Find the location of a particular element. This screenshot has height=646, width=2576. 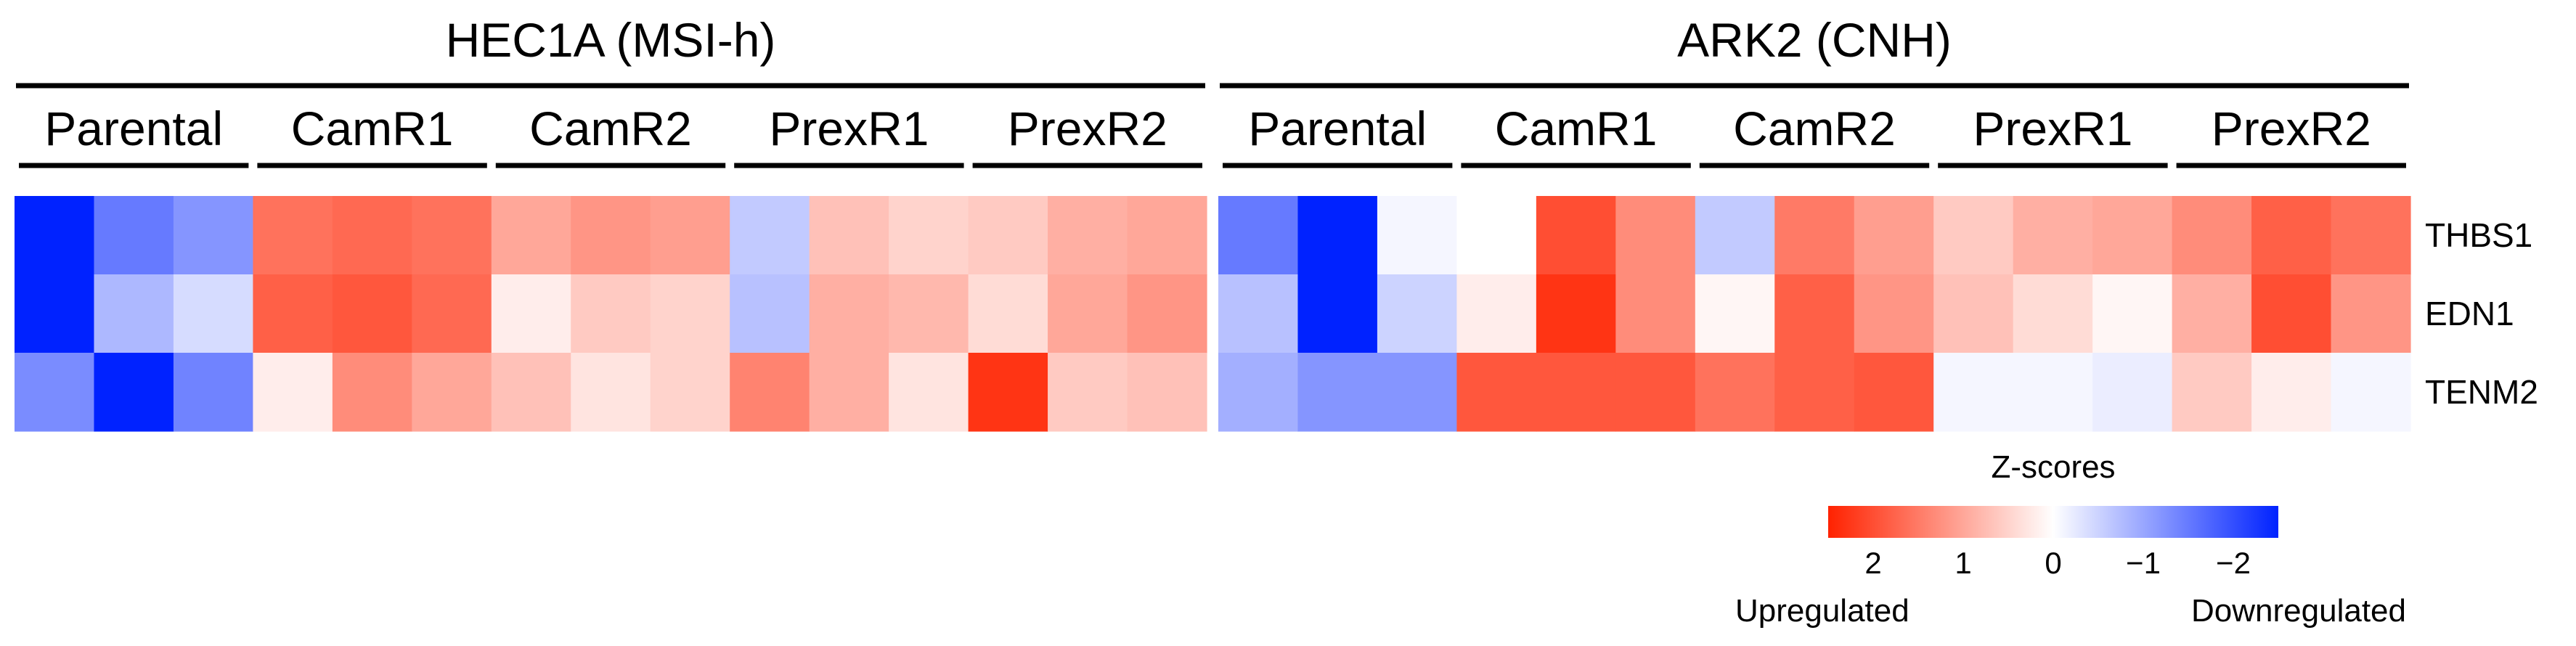

row-labels: THBS1 EDN1 TENM2 is located at coordinates (2481, 313).